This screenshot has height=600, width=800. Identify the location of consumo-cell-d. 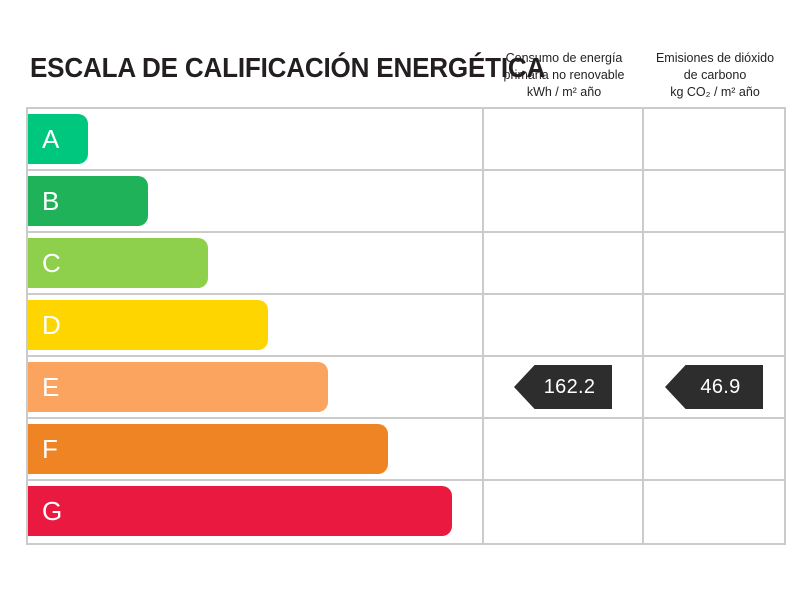
(564, 325).